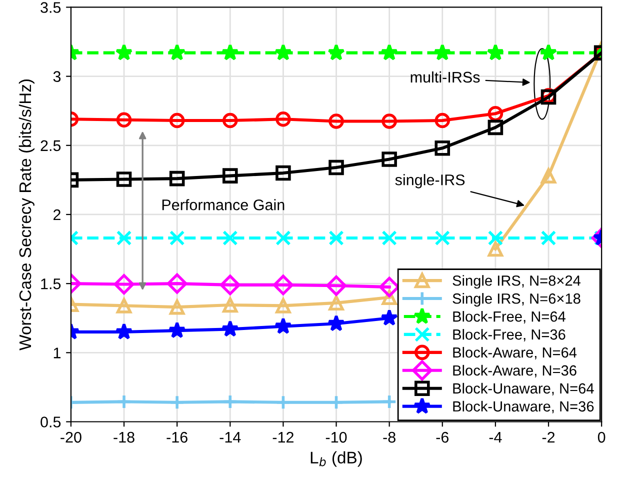 This screenshot has width=617, height=482. Describe the element at coordinates (336, 437) in the screenshot. I see `x-tick-label: -10` at that location.